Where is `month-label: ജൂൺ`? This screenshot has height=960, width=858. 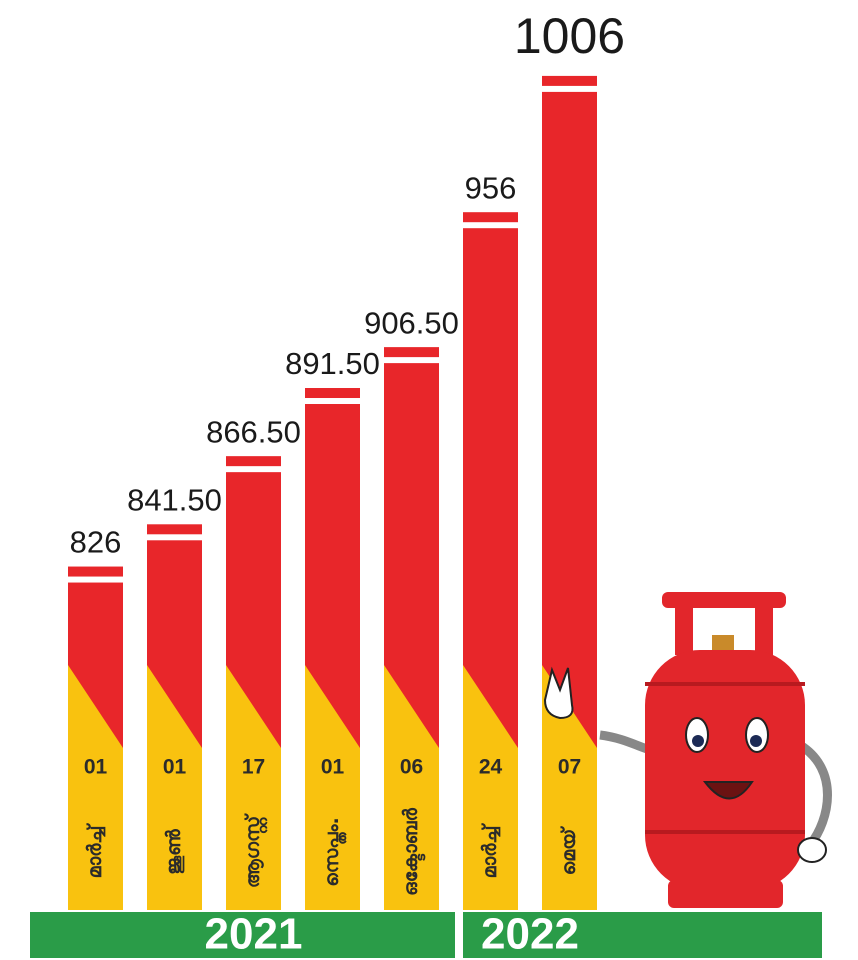
month-label: ജൂൺ is located at coordinates (174, 852).